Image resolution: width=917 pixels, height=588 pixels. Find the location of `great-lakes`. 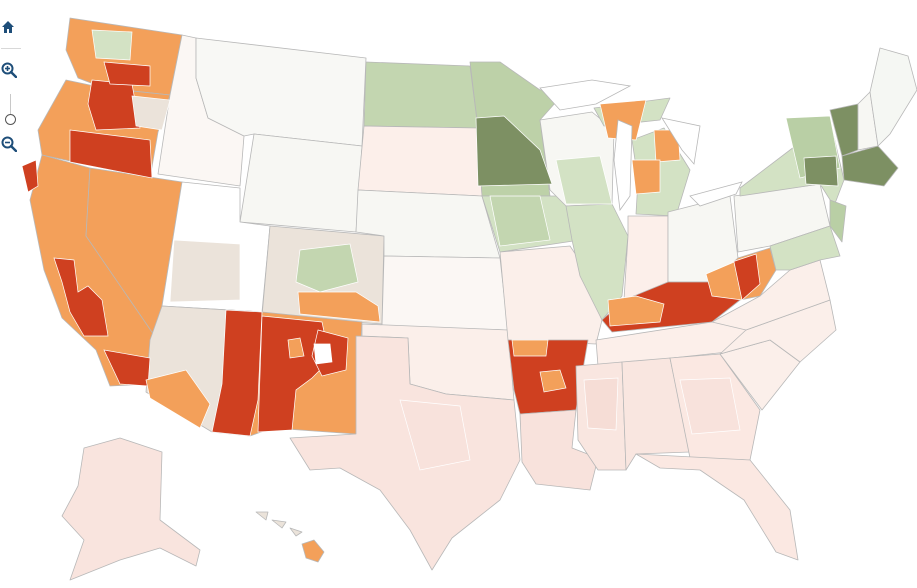

great-lakes is located at coordinates (641, 145).